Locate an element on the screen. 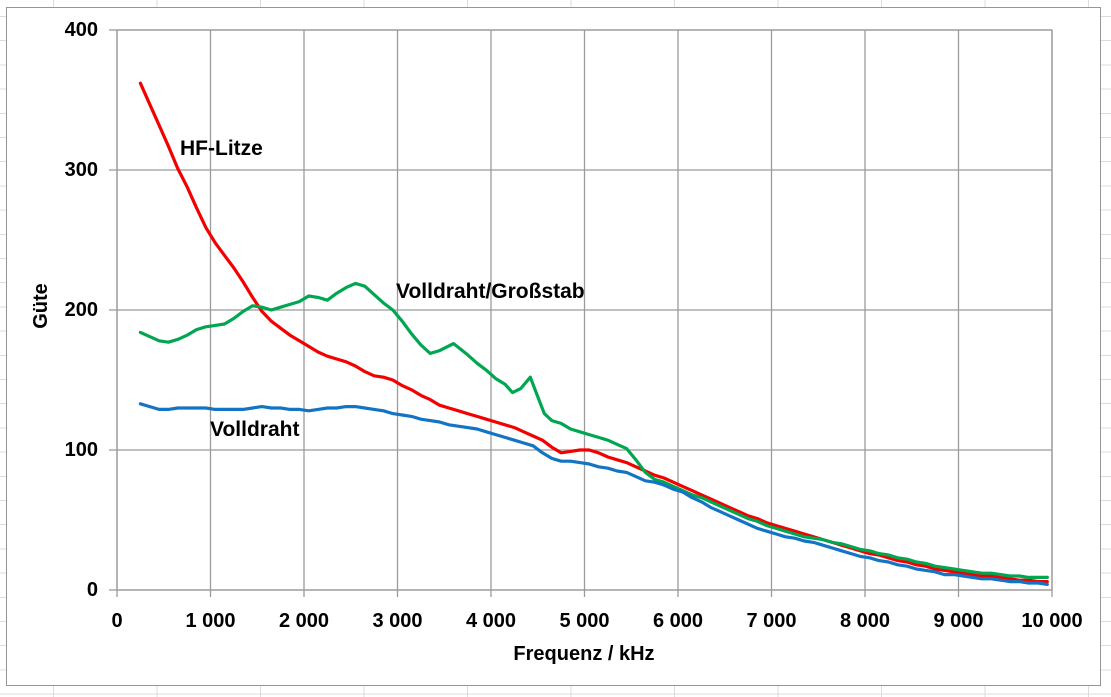 The height and width of the screenshot is (697, 1111). y-tick-label: 0 is located at coordinates (92, 590).